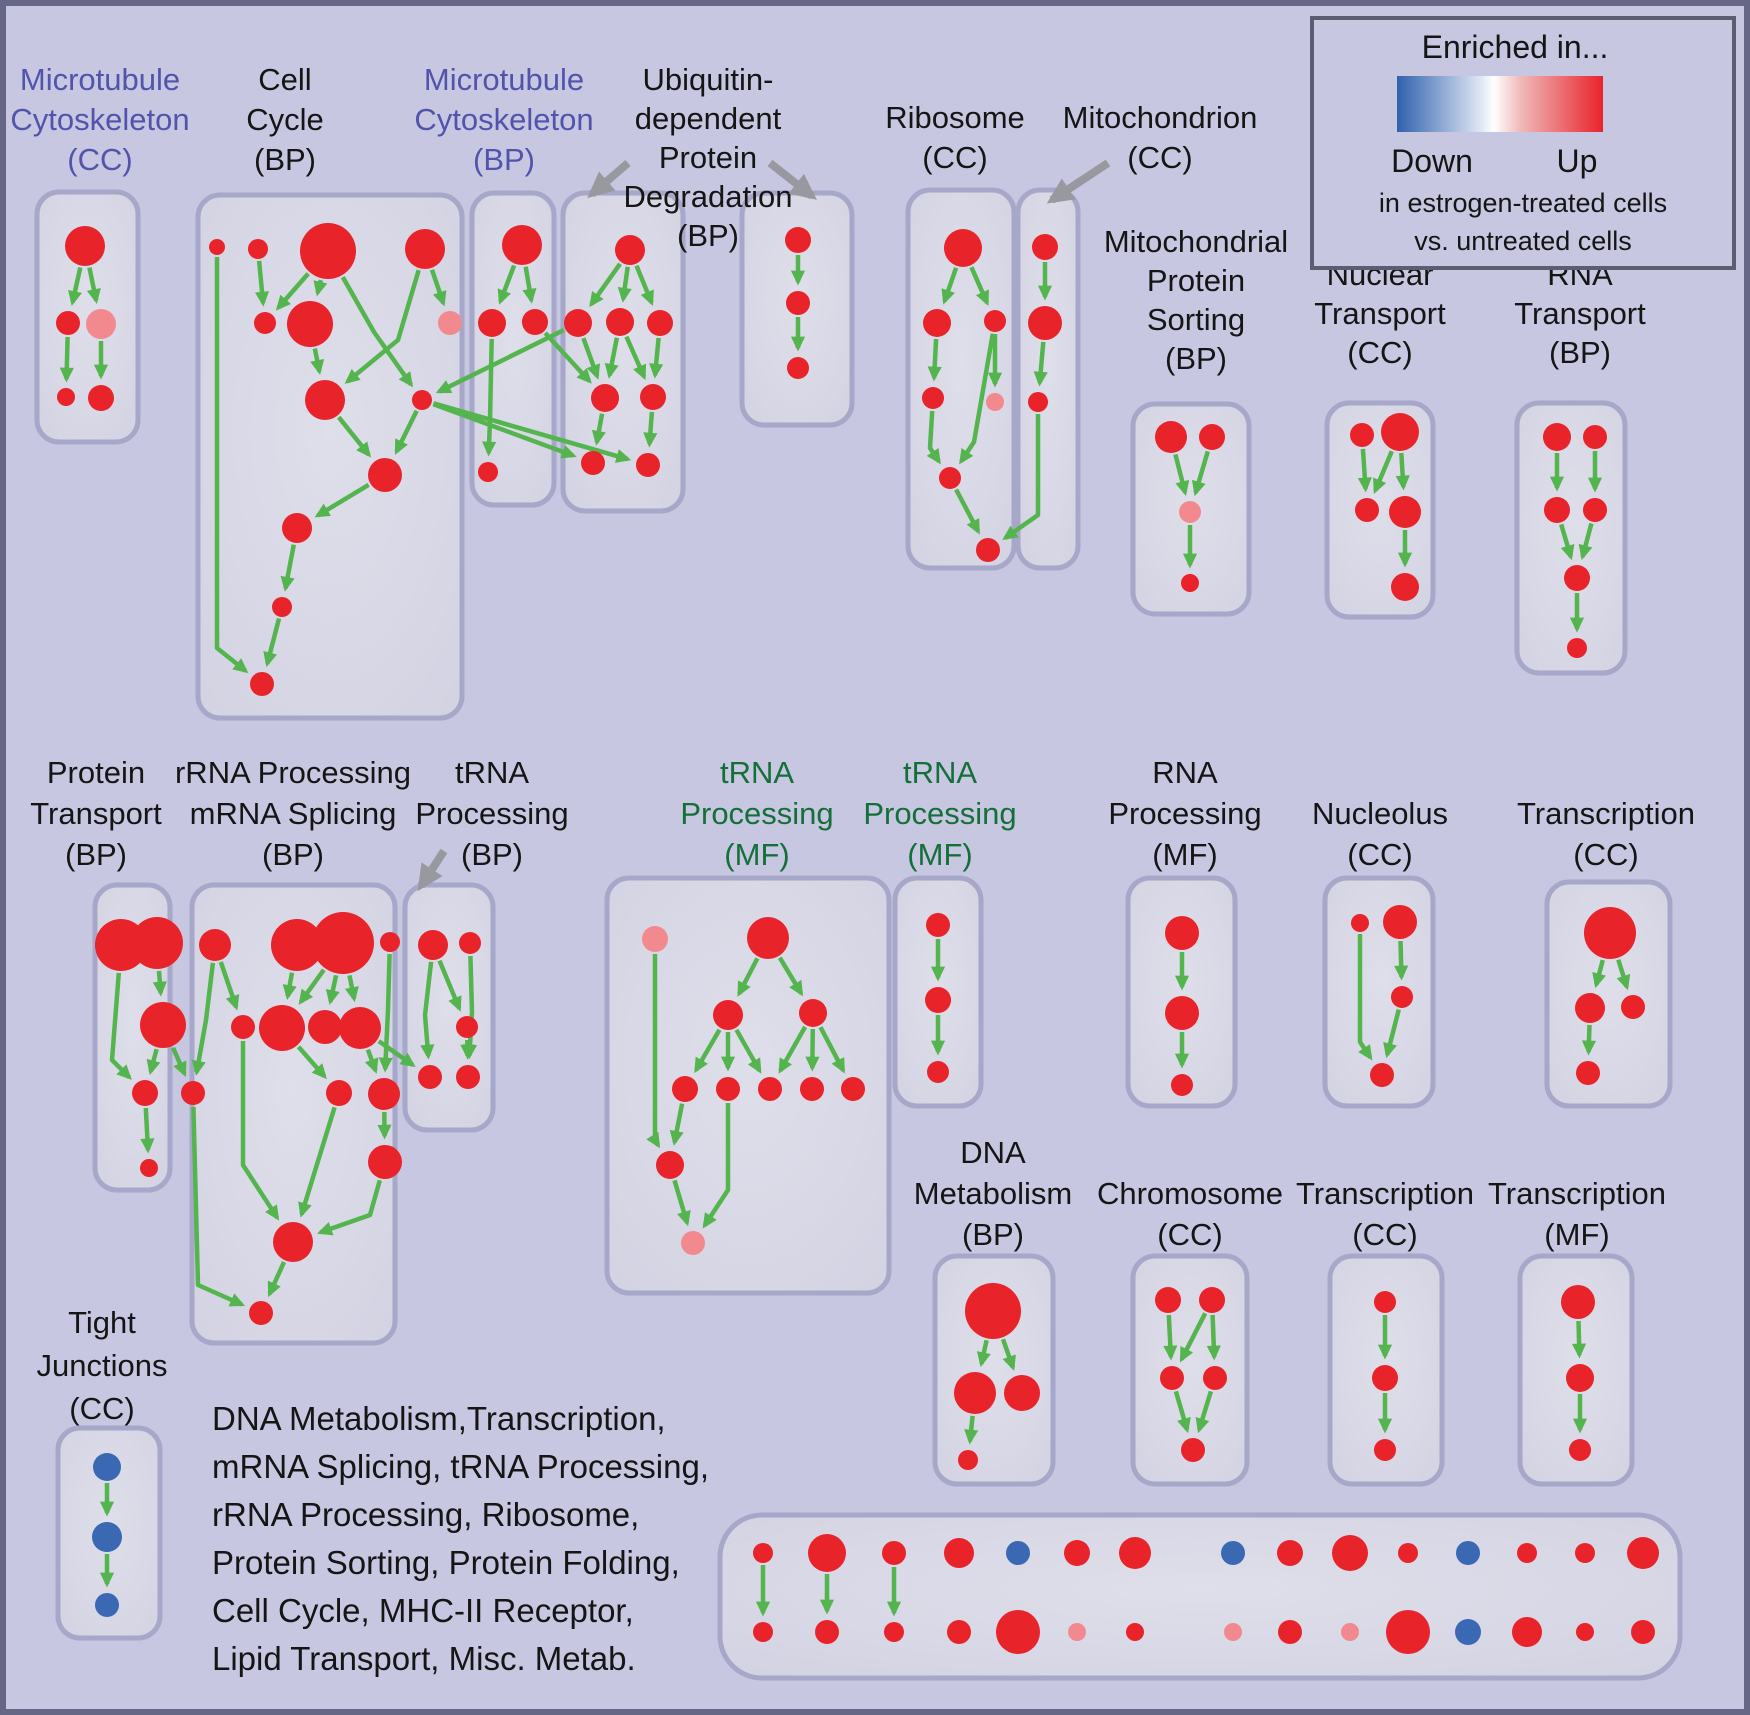 The image size is (1750, 1715). I want to click on protein-transport-bp-label-line: (BP), so click(96, 854).